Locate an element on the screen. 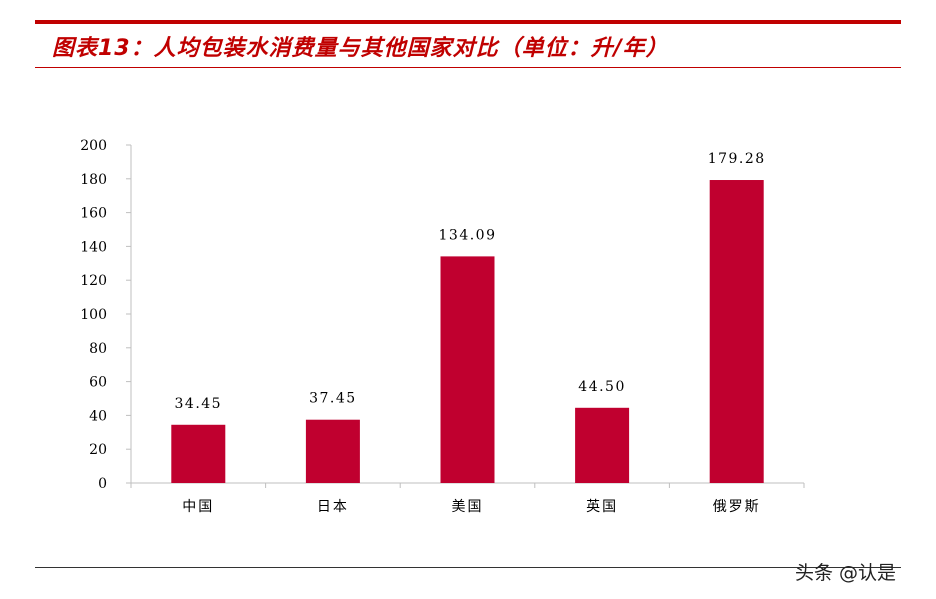 This screenshot has height=599, width=936. y-tick-label: 160 is located at coordinates (93, 214).